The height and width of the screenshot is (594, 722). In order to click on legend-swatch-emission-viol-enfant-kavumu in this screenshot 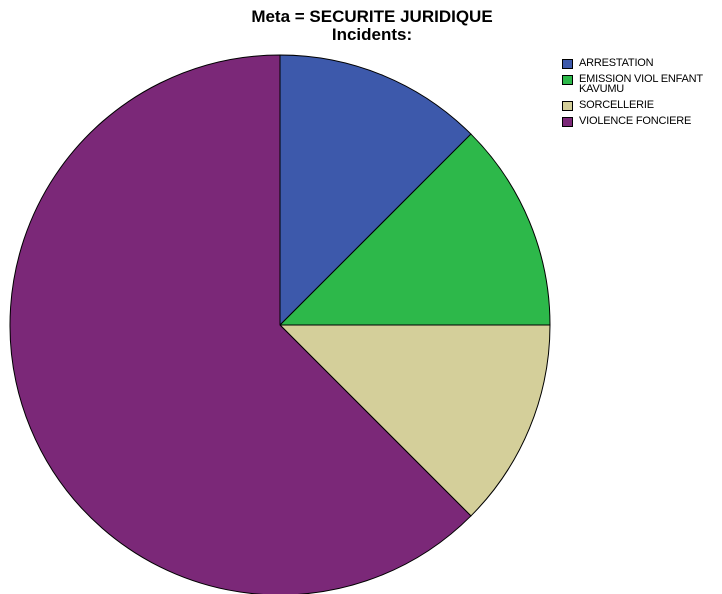, I will do `click(567, 80)`.